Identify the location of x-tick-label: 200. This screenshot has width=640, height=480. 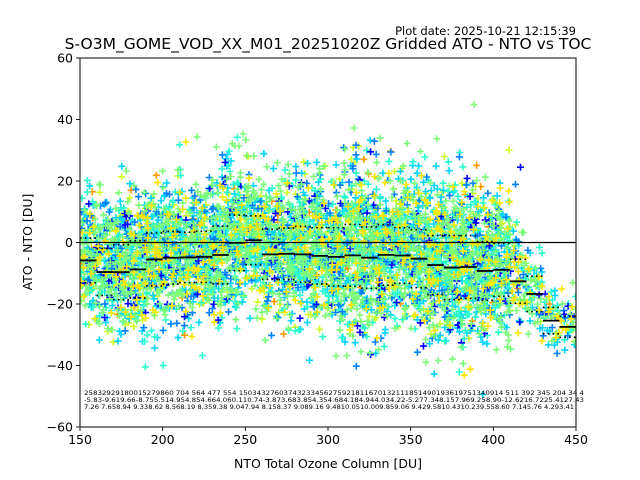
(163, 439).